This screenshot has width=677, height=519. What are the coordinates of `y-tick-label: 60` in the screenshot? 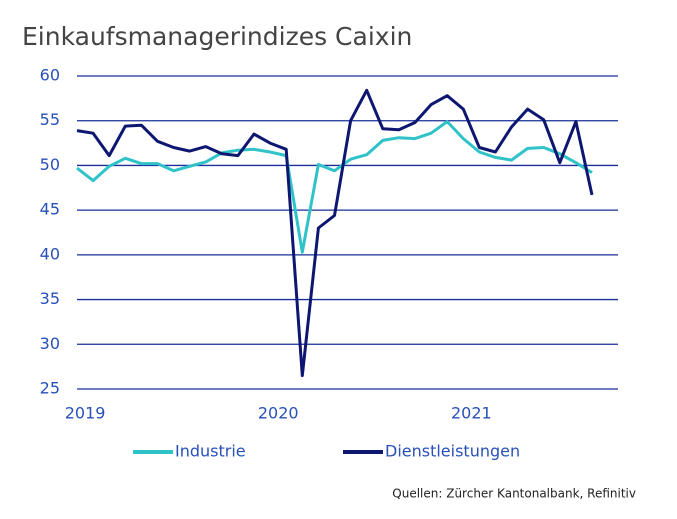 It's located at (50, 75).